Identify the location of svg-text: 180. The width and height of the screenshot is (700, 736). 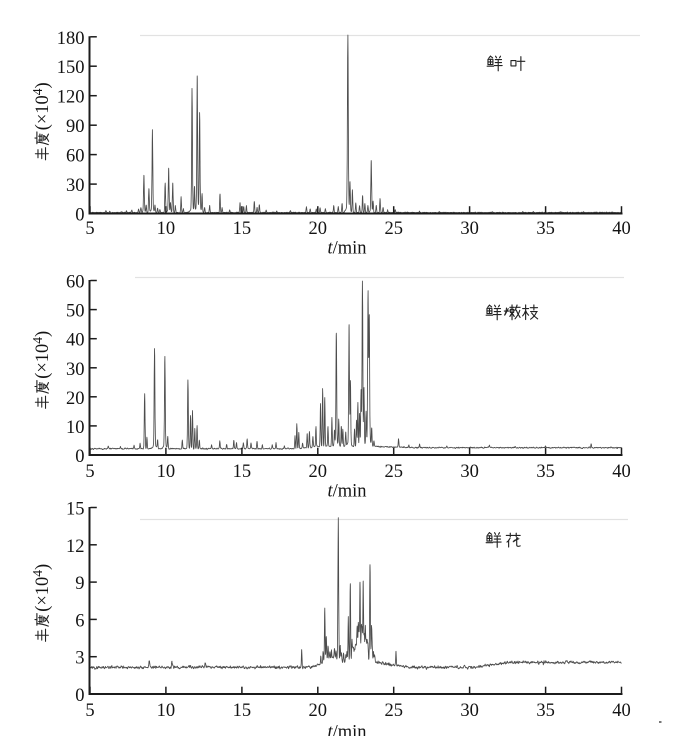
(71, 39).